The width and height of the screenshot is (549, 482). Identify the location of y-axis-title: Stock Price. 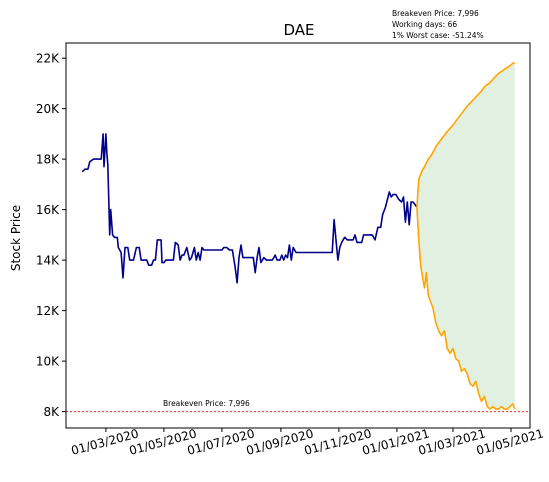
(16, 238).